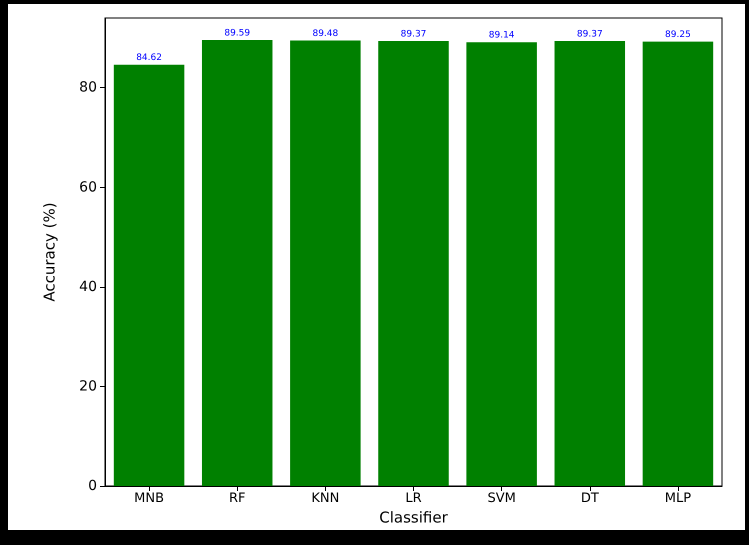 This screenshot has height=545, width=749. I want to click on y-tick-label: 20, so click(88, 386).